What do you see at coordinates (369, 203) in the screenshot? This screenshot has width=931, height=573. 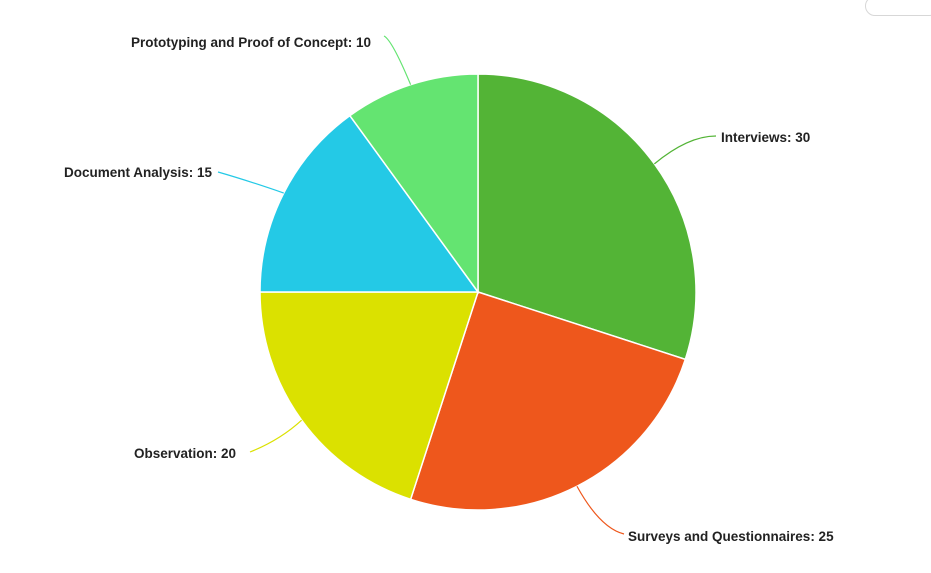 I see `pie-slice-document-analysis` at bounding box center [369, 203].